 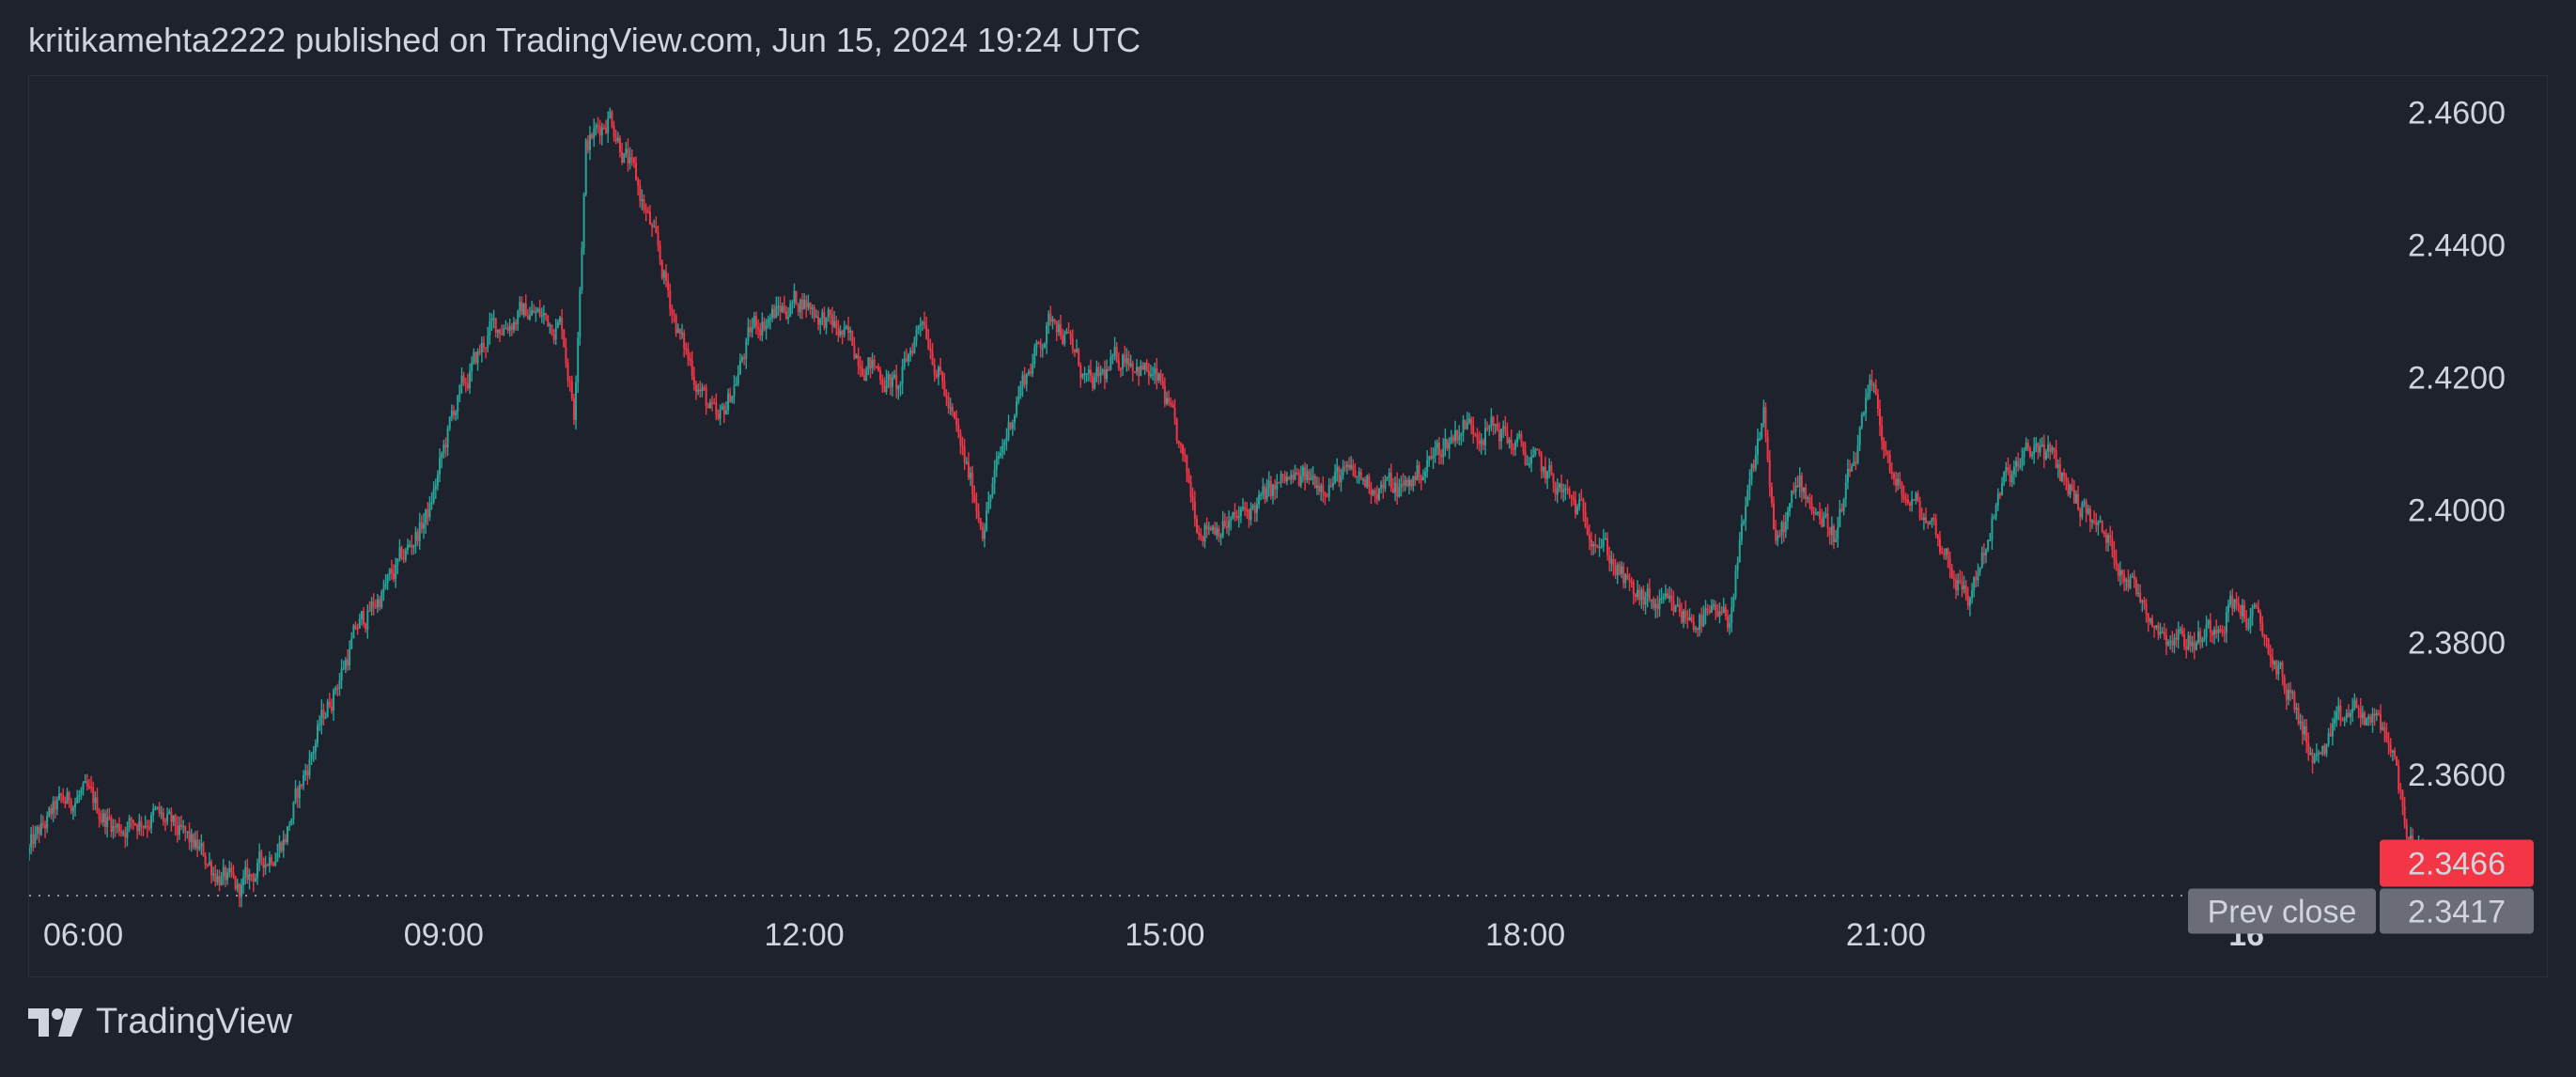 What do you see at coordinates (1154, 935) in the screenshot?
I see `time-axis: 06:00 09:00 12:00 15:00 18:00 21:00 16` at bounding box center [1154, 935].